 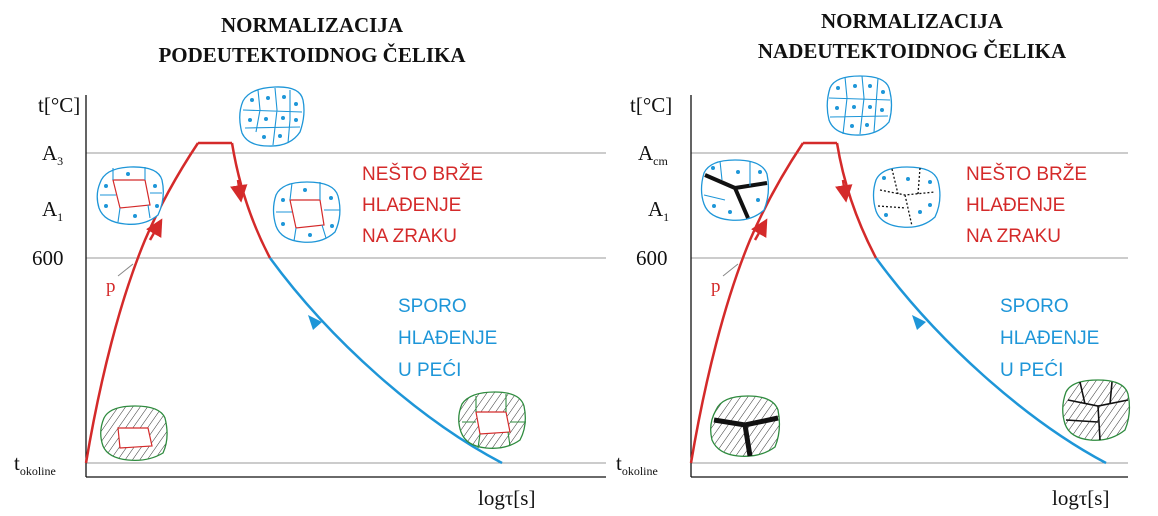 What do you see at coordinates (154, 229) in the screenshot?
I see `left-heating-arrow` at bounding box center [154, 229].